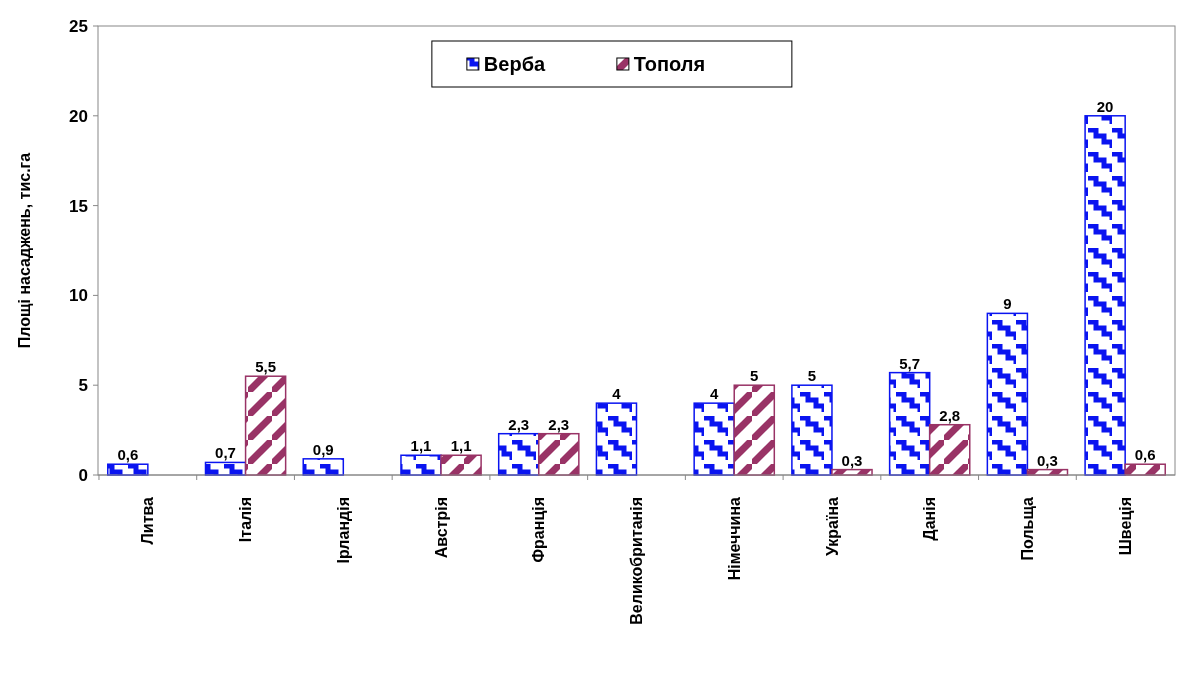 This screenshot has height=675, width=1183. What do you see at coordinates (832, 526) in the screenshot?
I see `x-tick-label: Україна` at bounding box center [832, 526].